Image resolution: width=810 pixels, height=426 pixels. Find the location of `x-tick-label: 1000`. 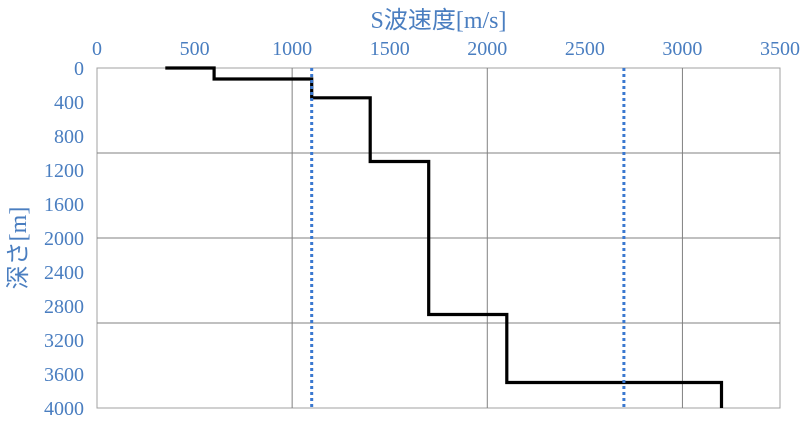

x-tick-label: 1000 is located at coordinates (292, 49).